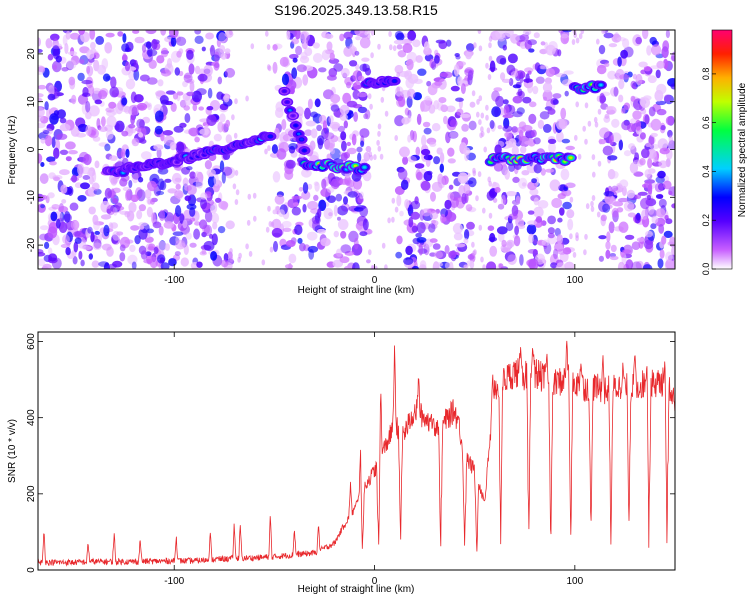  I want to click on ridge-2-mark, so click(284, 91).